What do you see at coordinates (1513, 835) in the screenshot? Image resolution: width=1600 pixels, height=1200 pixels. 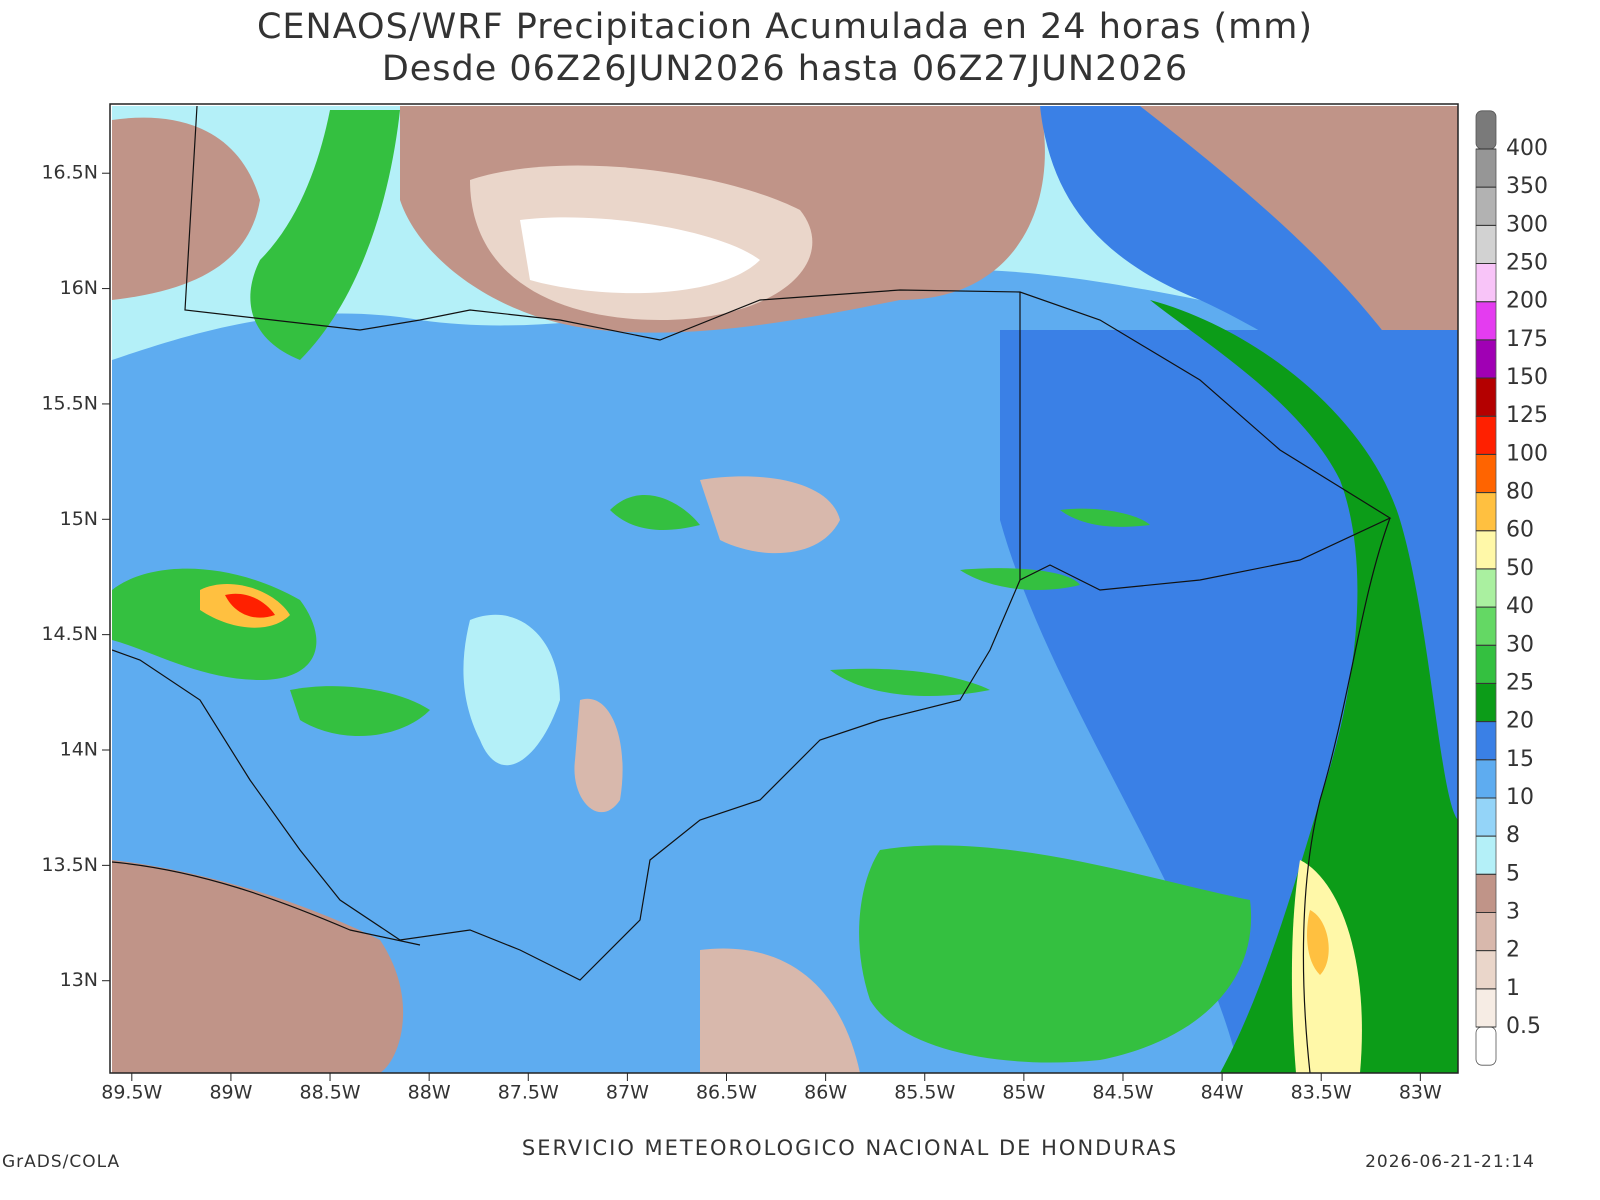 I see `colorbar-label: 8` at bounding box center [1513, 835].